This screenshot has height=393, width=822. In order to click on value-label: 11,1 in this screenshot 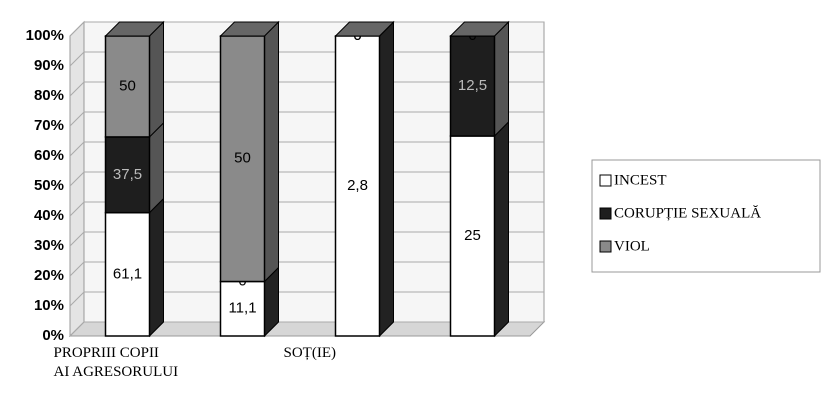, I will do `click(242, 308)`.